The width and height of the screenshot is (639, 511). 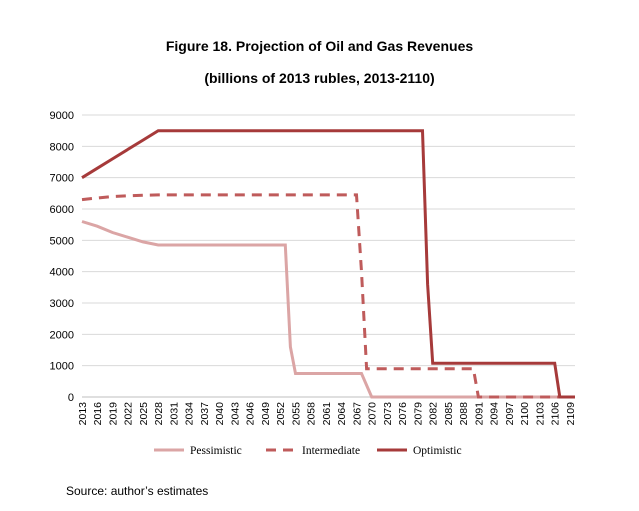 I want to click on x-tick-label: 2106, so click(x=556, y=414).